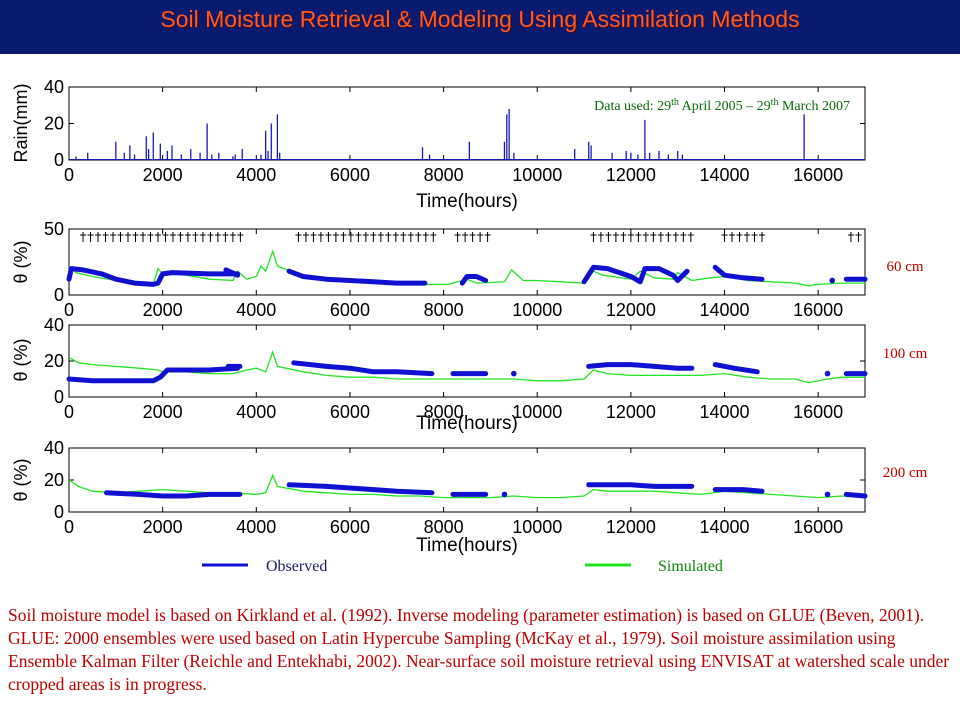 This screenshot has width=960, height=720. Describe the element at coordinates (296, 566) in the screenshot. I see `legend-observed-label: Observed` at that location.